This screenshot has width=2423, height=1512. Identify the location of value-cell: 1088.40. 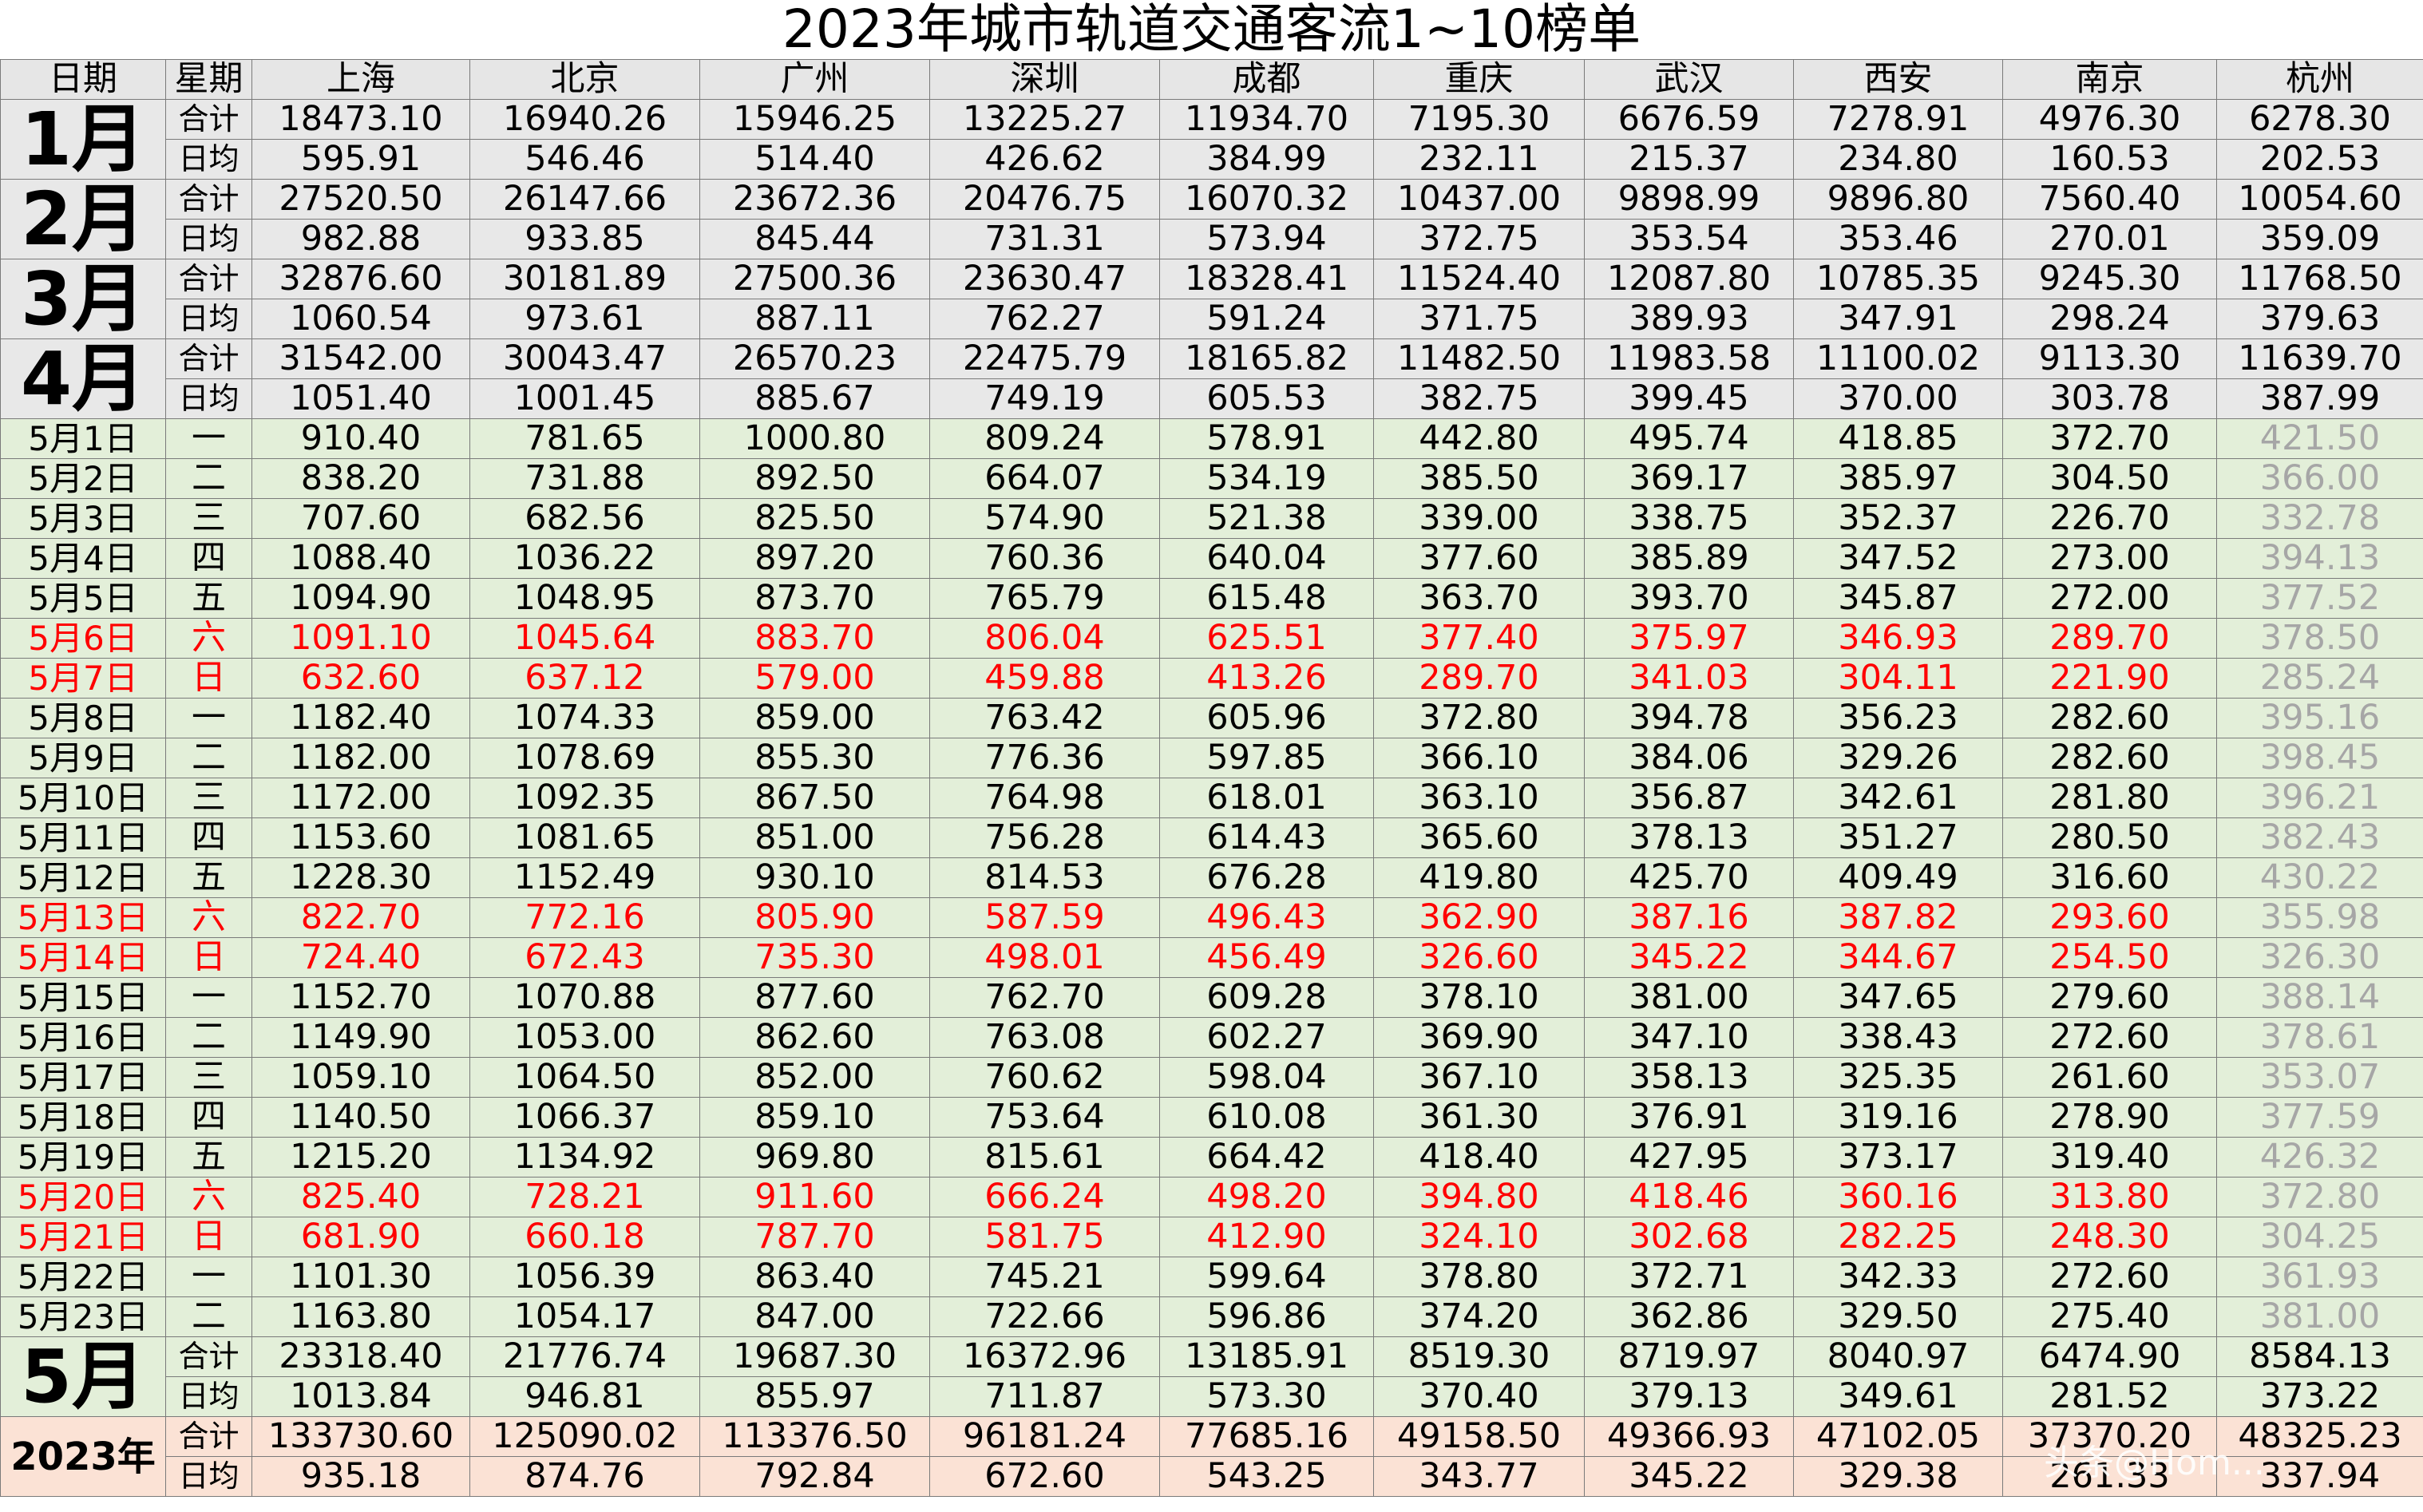
(360, 558).